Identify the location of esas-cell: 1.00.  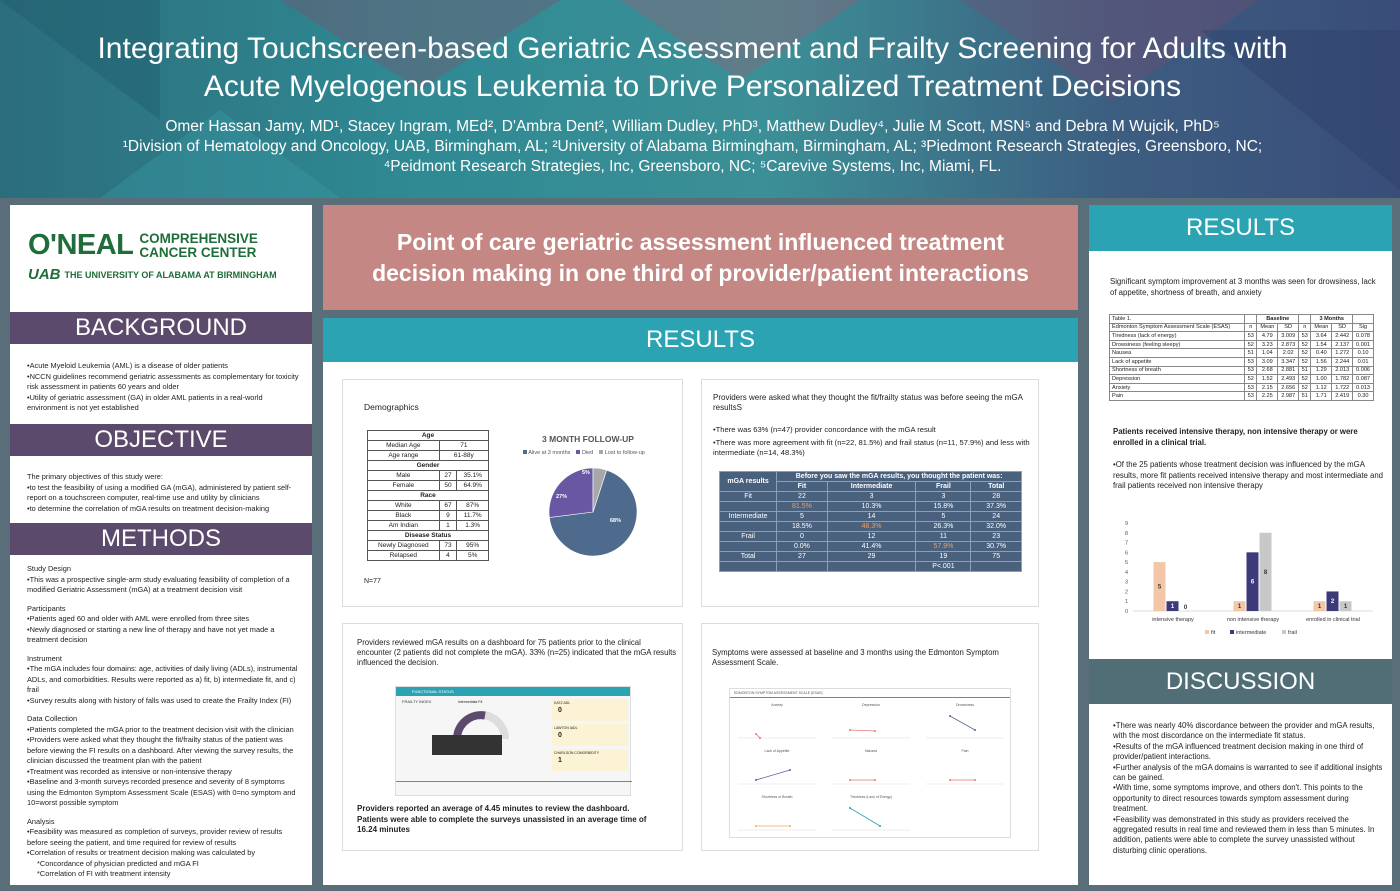
(1321, 379).